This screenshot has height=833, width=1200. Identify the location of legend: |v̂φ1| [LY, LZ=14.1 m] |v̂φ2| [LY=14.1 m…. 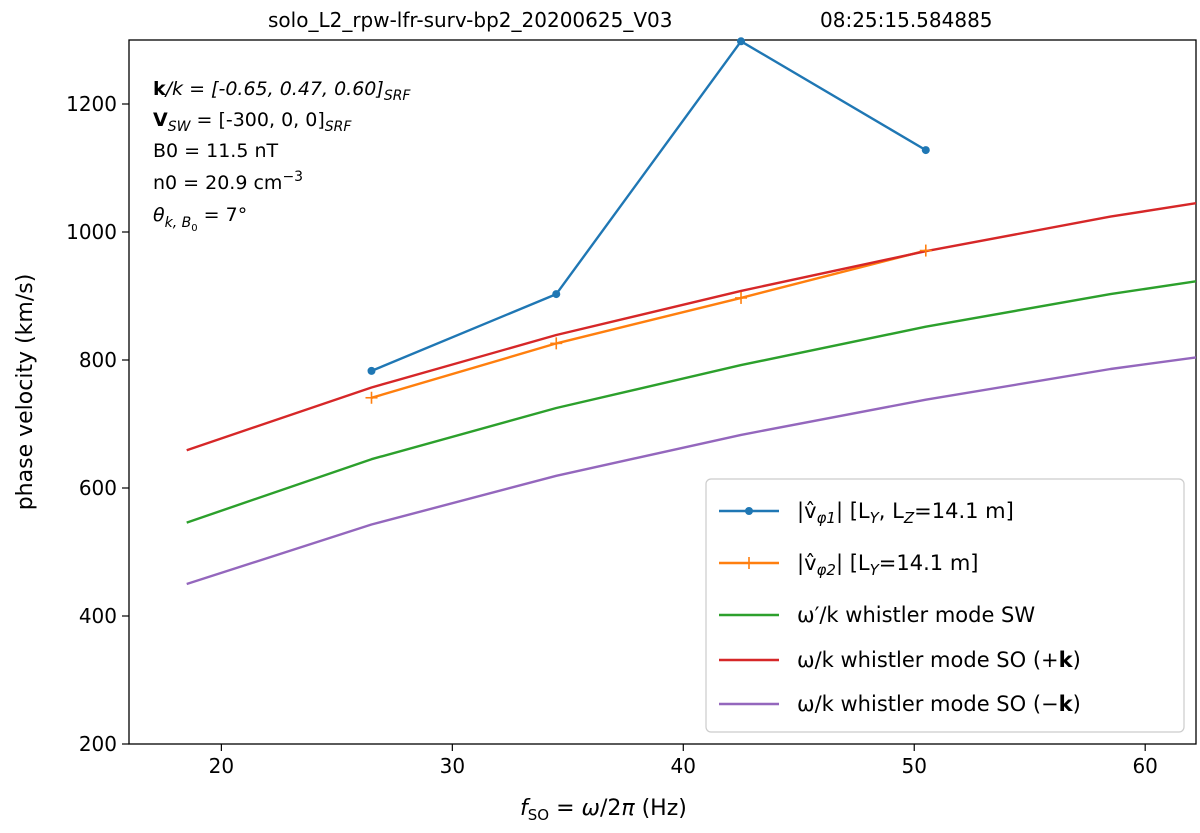
(945, 605).